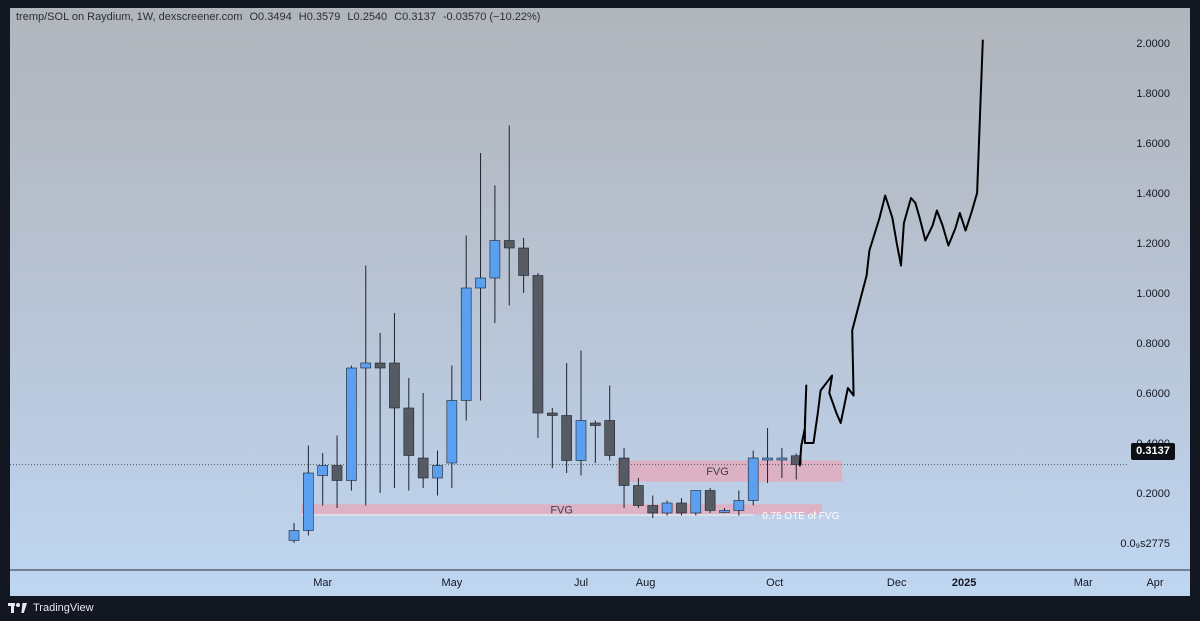 The width and height of the screenshot is (1200, 621). I want to click on last-price-badge: 0.3137, so click(1153, 451).